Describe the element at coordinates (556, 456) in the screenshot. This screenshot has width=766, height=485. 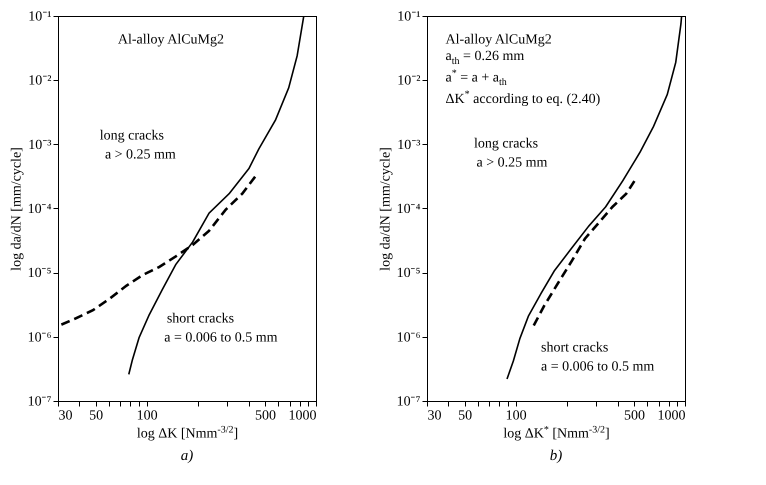
I see `text: b)` at that location.